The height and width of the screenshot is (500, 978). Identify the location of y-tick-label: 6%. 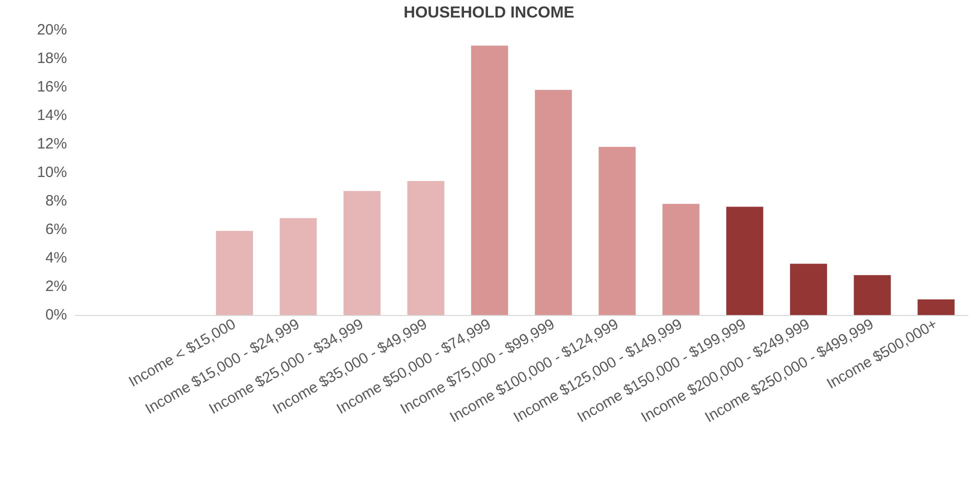
(56, 229).